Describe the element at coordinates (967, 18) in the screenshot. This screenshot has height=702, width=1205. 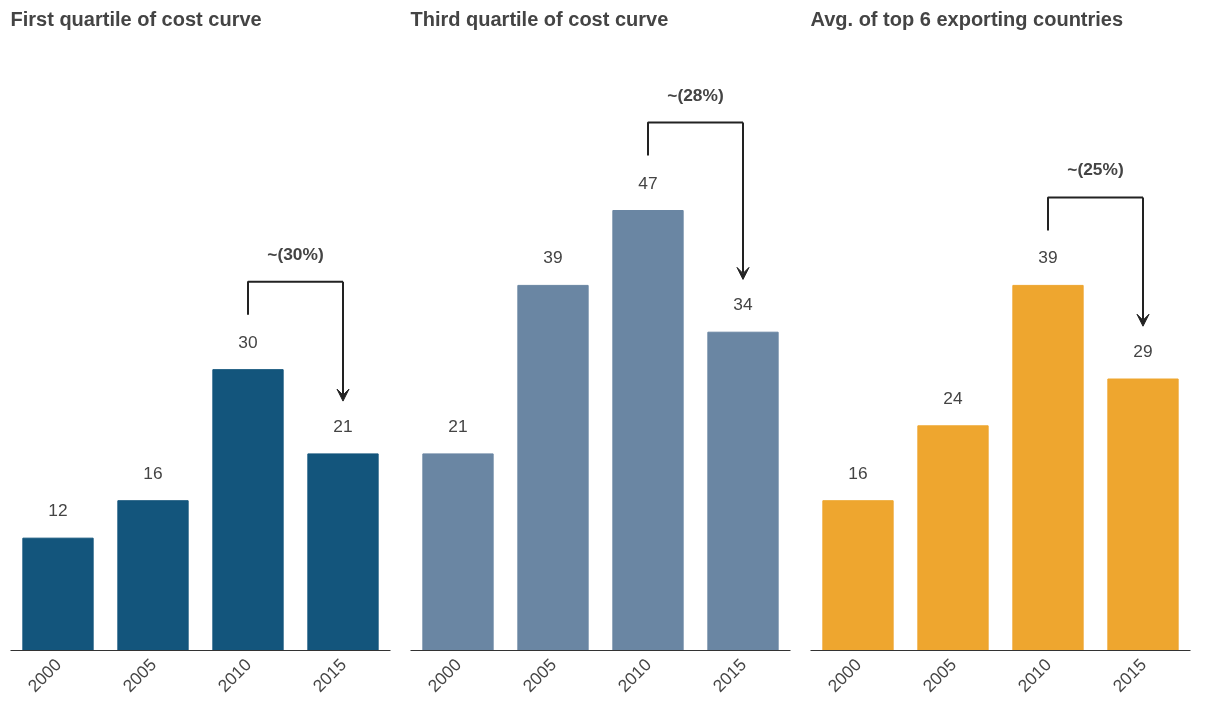
I see `chart-title: Avg. of top 6 exporting countries` at that location.